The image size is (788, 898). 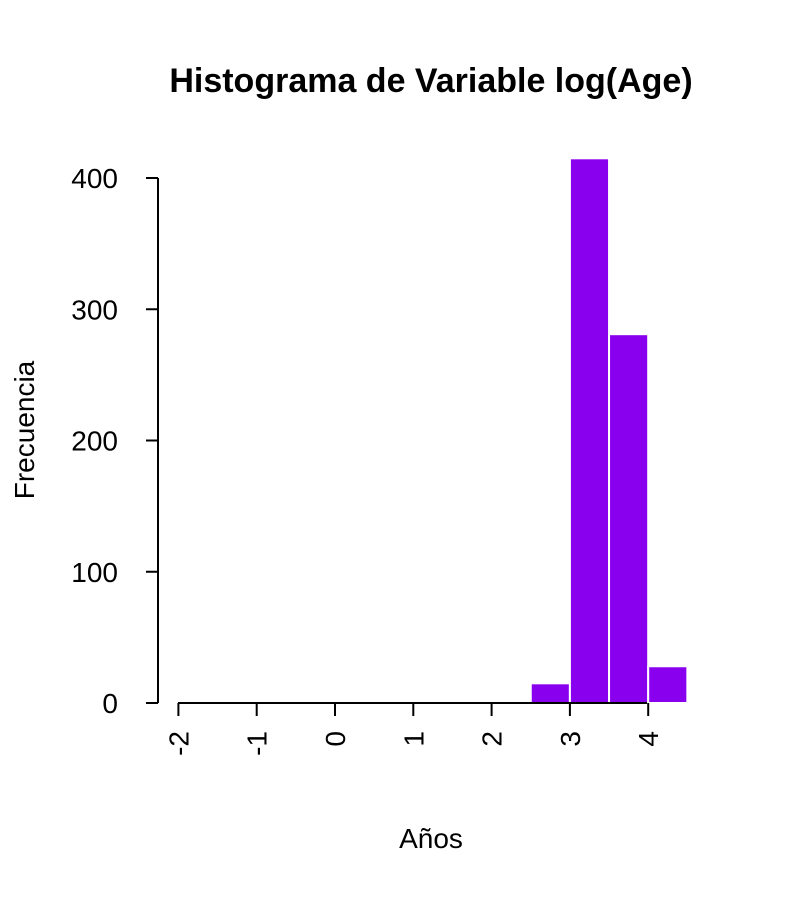 I want to click on x-ticks-group: -2 -1 0 1 2 3 4, so click(x=413, y=729).